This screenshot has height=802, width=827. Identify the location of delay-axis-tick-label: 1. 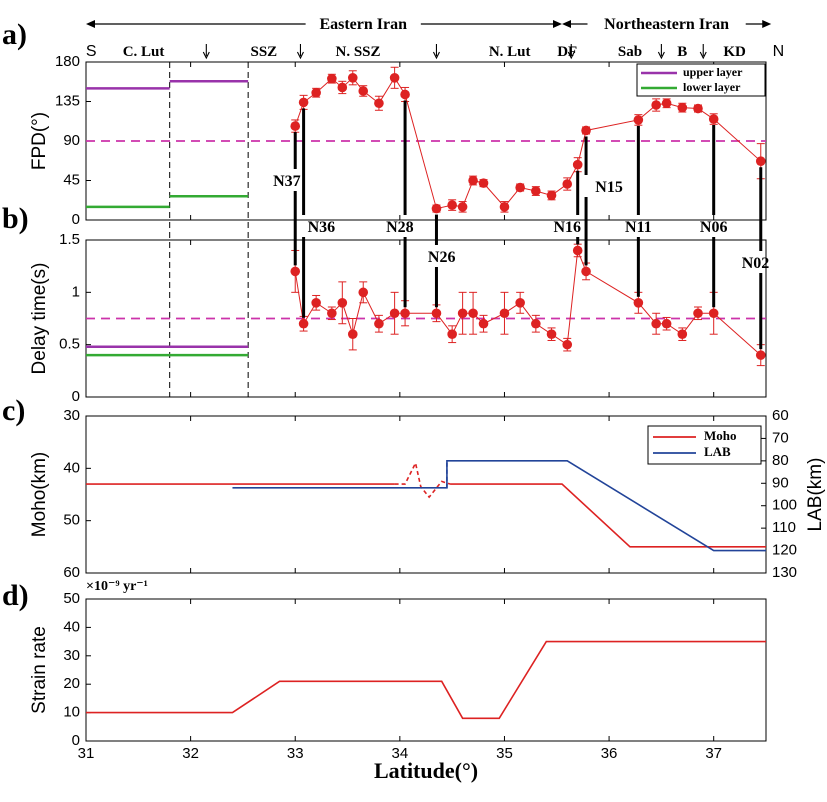
(76, 291).